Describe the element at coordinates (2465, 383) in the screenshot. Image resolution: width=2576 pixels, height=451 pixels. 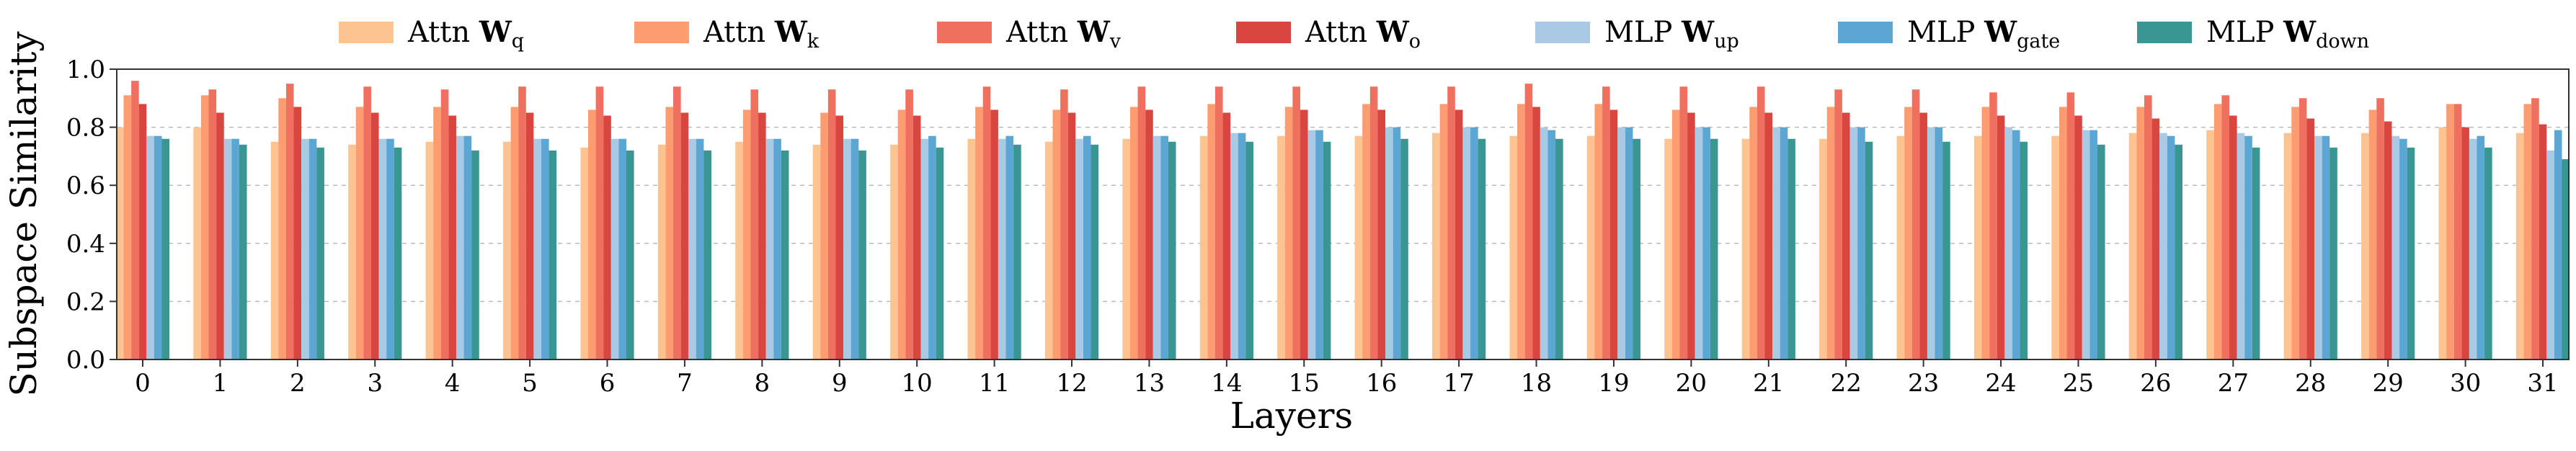
I see `x-tick-label: 30` at that location.